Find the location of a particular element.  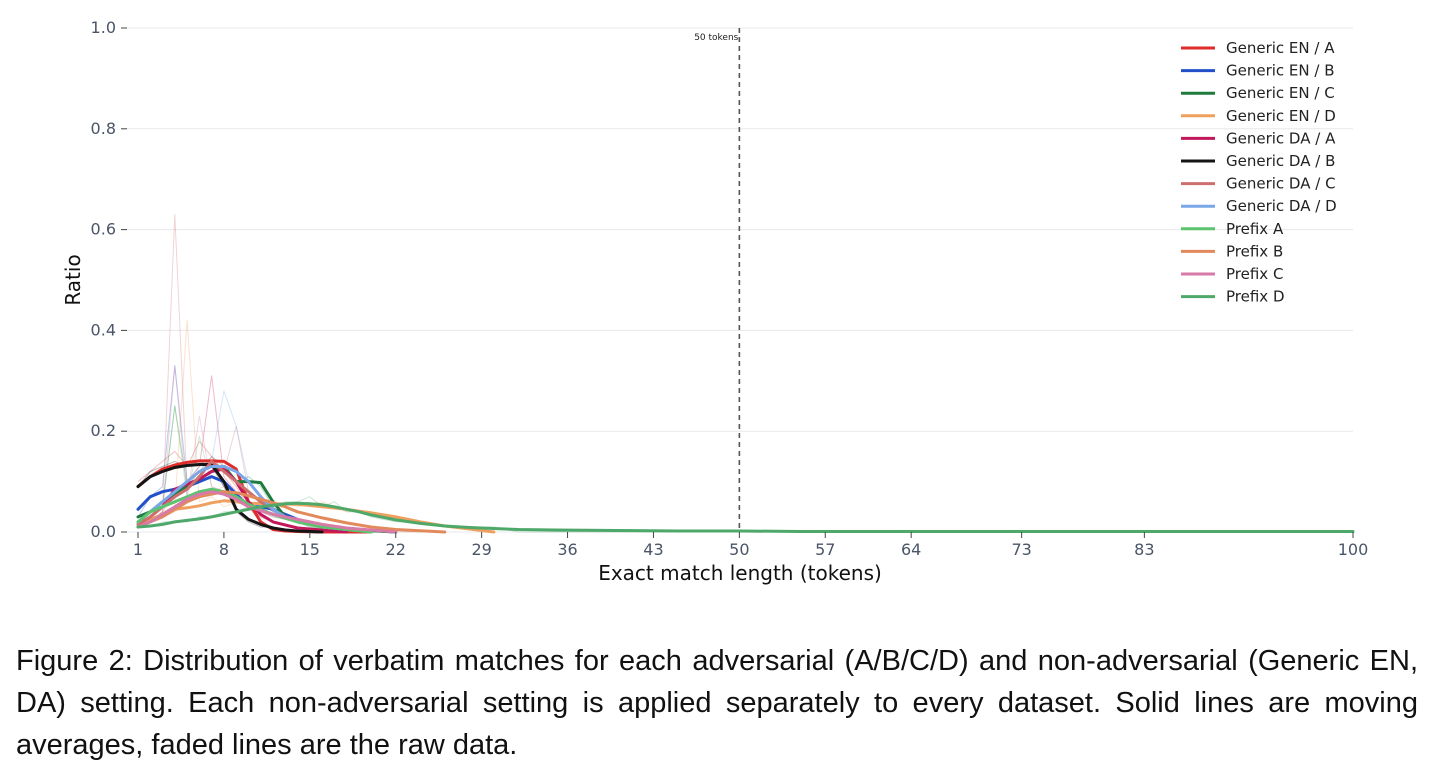

y-tick-label: 0.4 is located at coordinates (103, 329).